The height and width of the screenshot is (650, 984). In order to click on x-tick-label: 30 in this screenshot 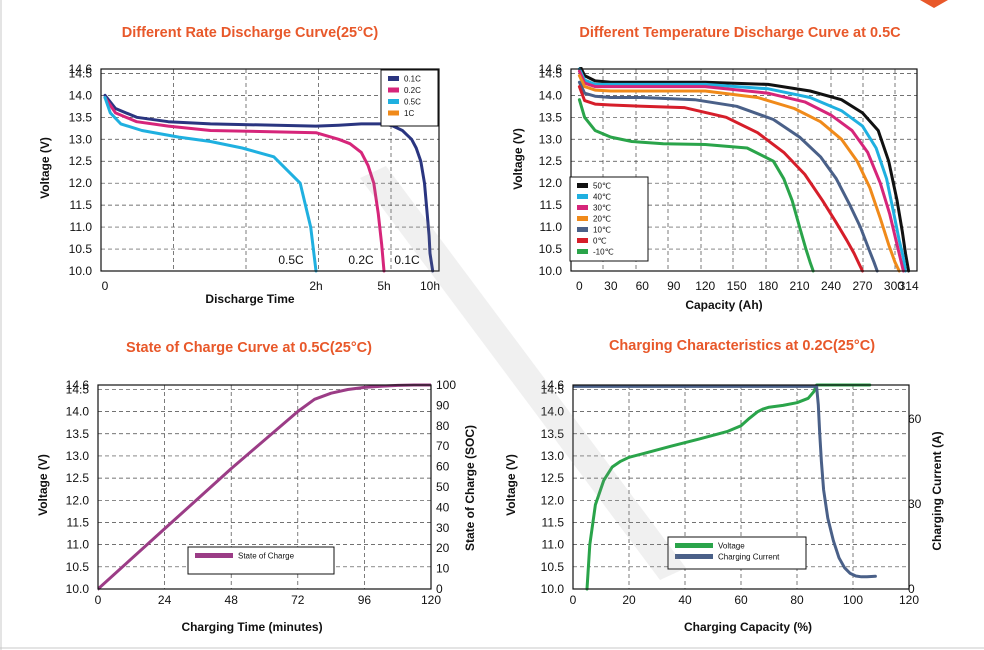, I will do `click(611, 286)`.